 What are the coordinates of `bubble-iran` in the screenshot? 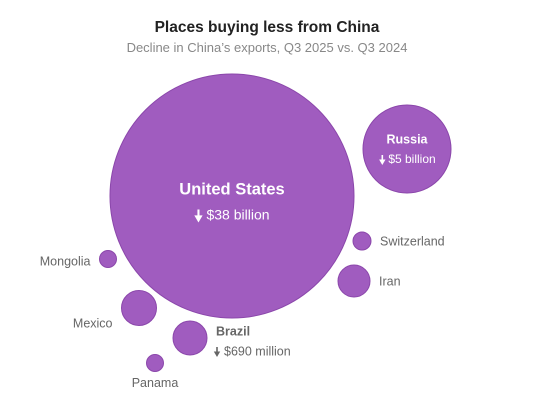 It's located at (354, 281).